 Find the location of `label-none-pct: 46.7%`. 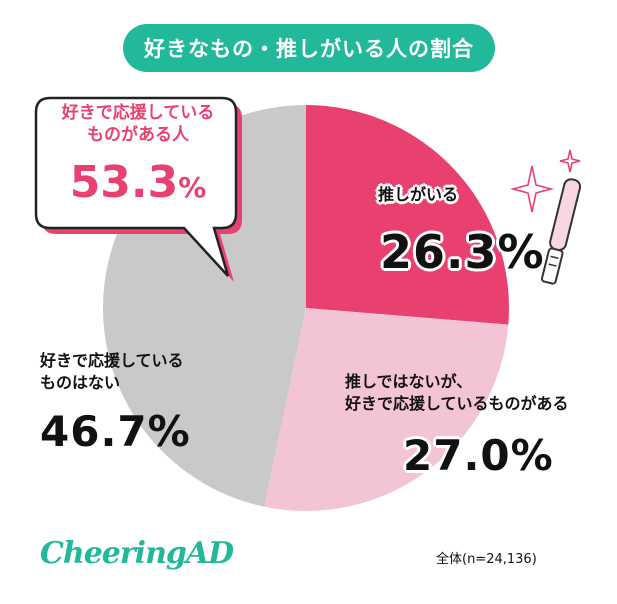

label-none-pct: 46.7% is located at coordinates (115, 431).